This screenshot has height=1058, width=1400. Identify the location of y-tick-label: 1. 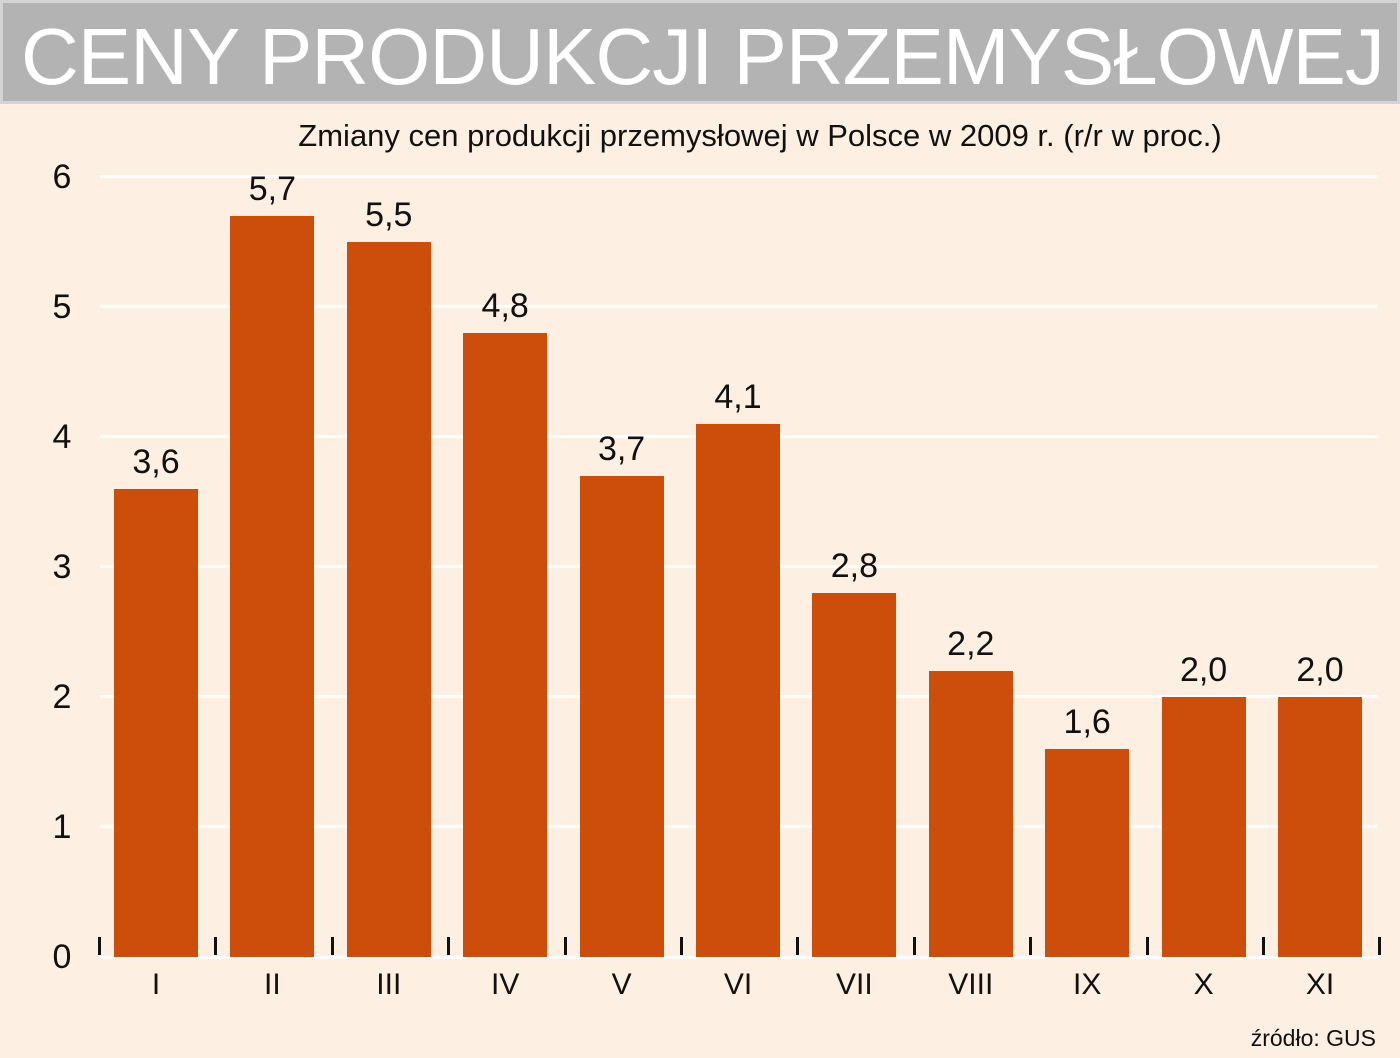
(62, 827).